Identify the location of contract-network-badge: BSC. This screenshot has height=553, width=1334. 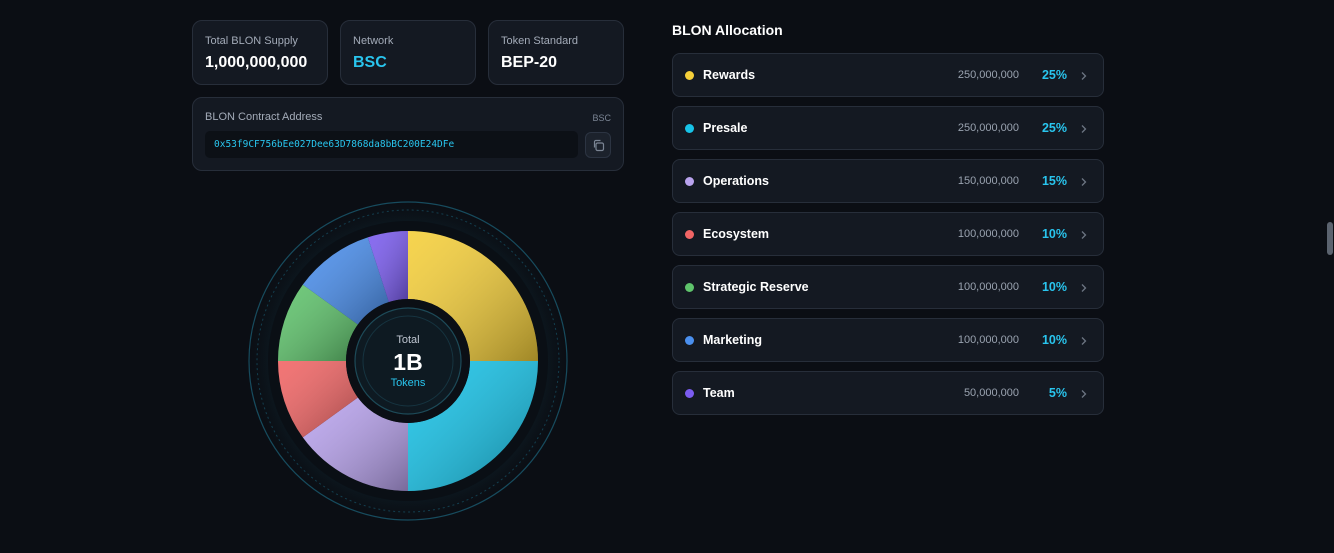
(601, 118).